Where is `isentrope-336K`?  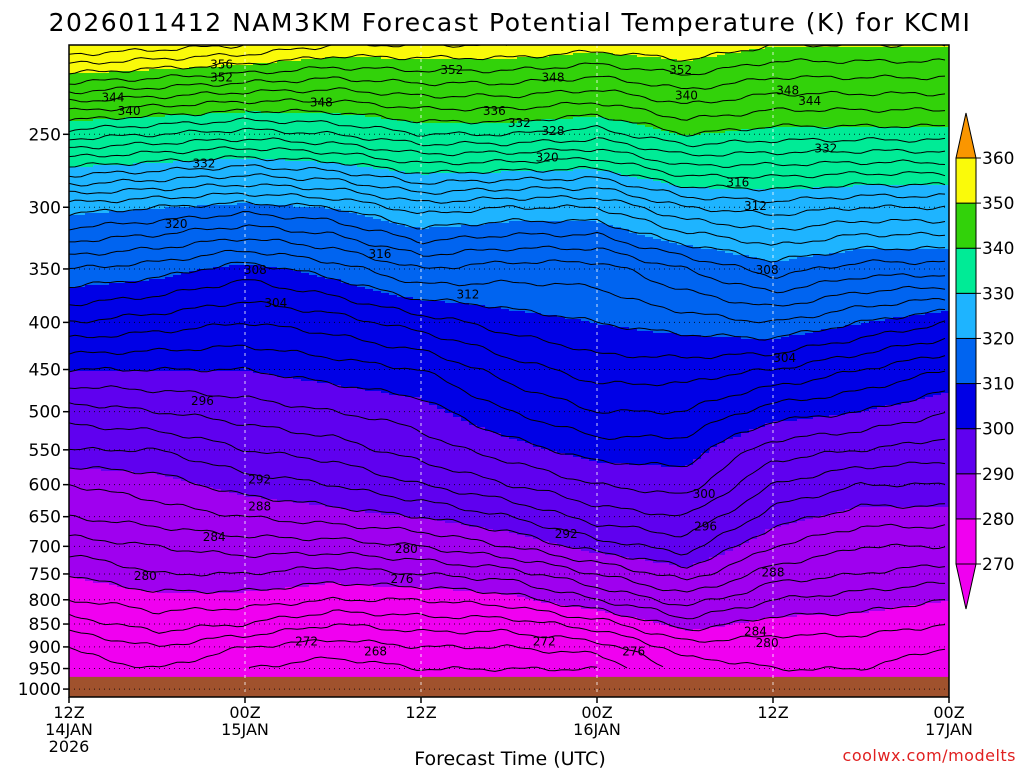 isentrope-336K is located at coordinates (507, 142).